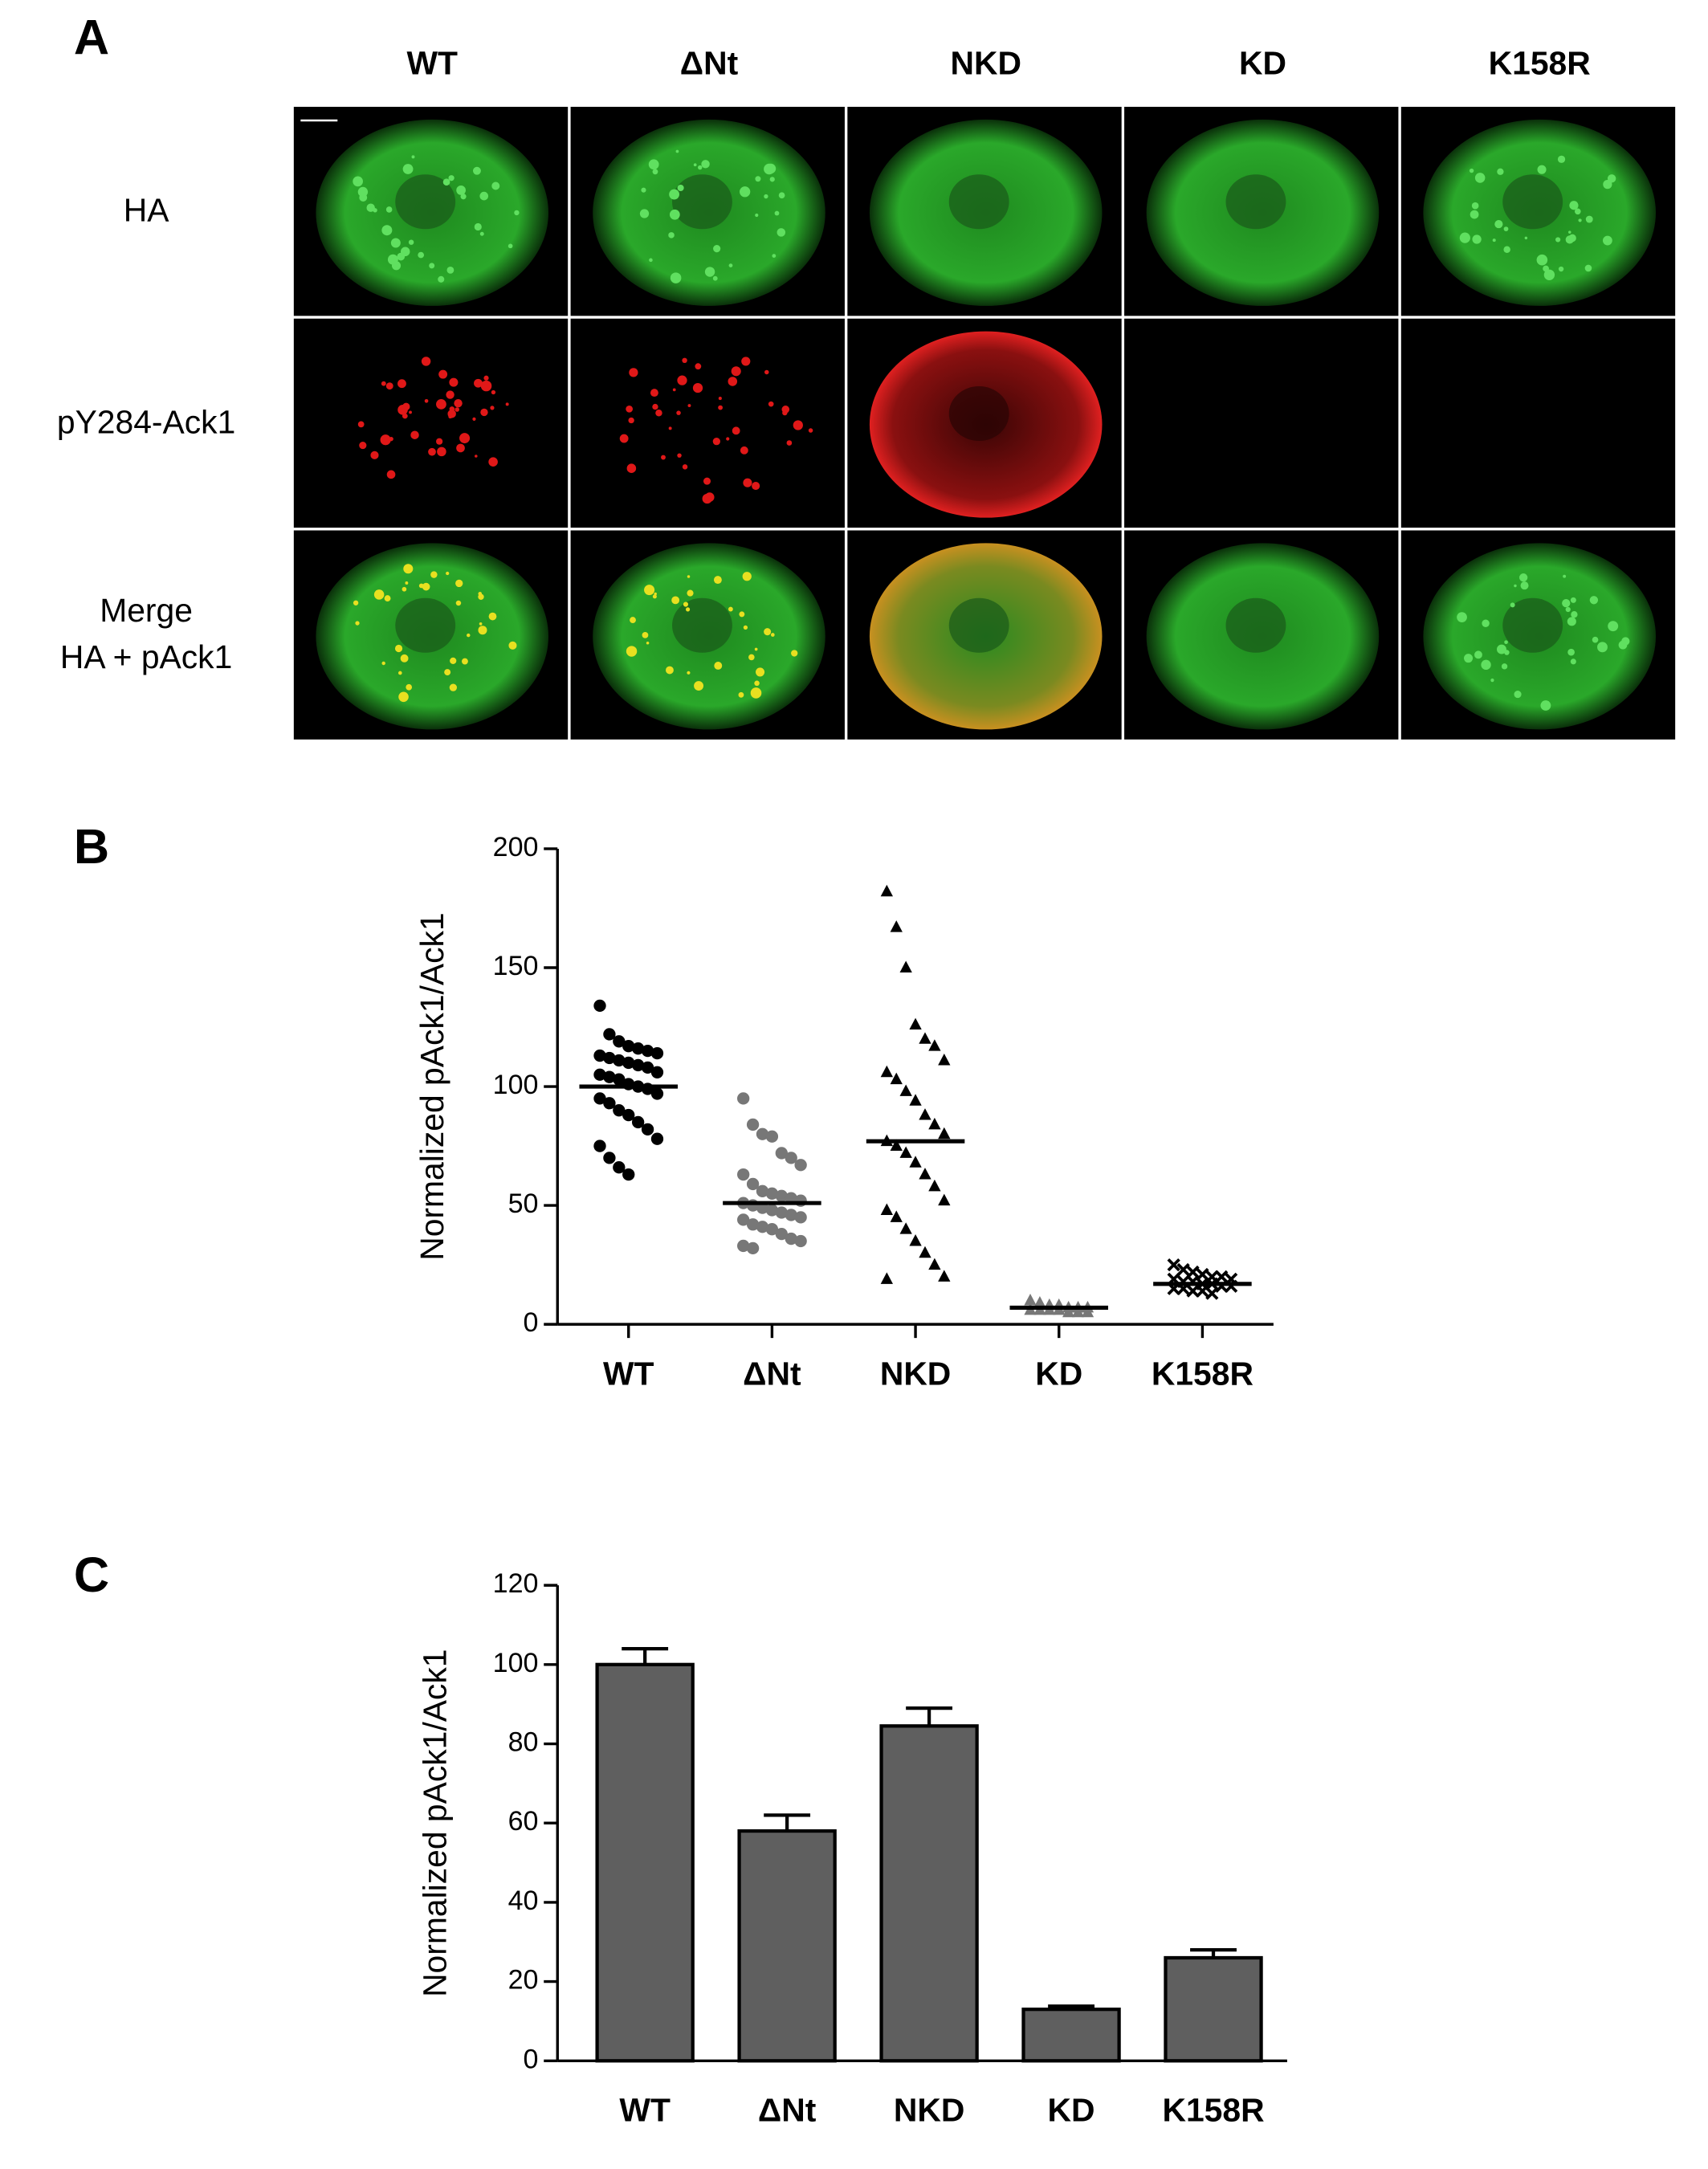  Describe the element at coordinates (915, 1374) in the screenshot. I see `x-tick-label: NKD` at that location.